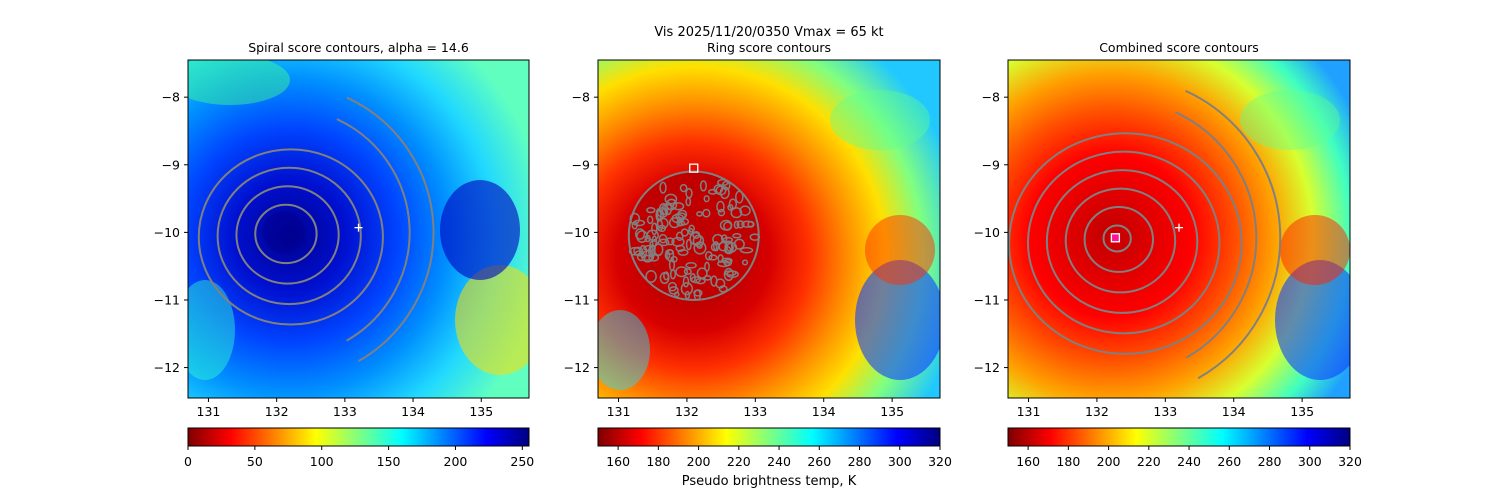 The height and width of the screenshot is (500, 1500). I want to click on colorbar-tick-label: 250, so click(522, 461).